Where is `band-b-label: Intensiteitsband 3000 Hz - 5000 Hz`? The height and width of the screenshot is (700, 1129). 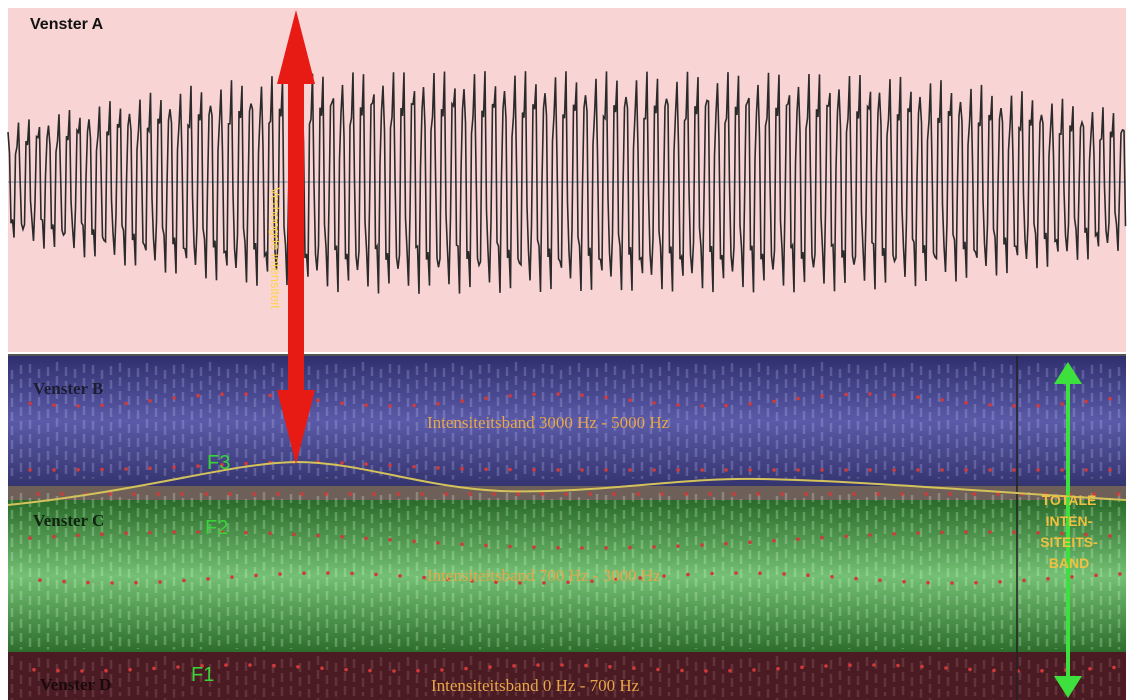 band-b-label: Intensiteitsband 3000 Hz - 5000 Hz is located at coordinates (548, 422).